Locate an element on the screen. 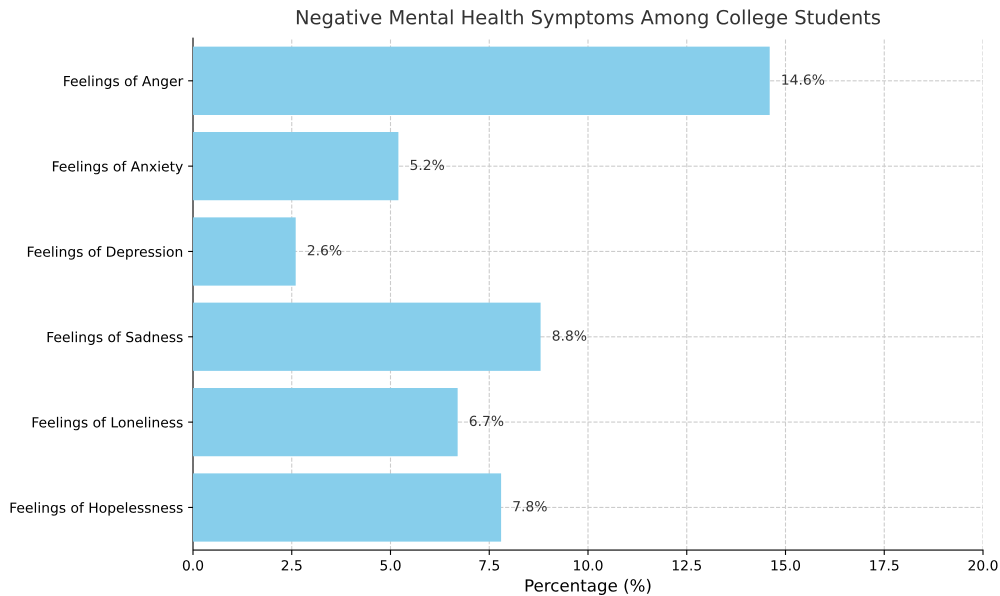 This screenshot has height=596, width=1000. x-tick-label: 20.0 is located at coordinates (983, 565).